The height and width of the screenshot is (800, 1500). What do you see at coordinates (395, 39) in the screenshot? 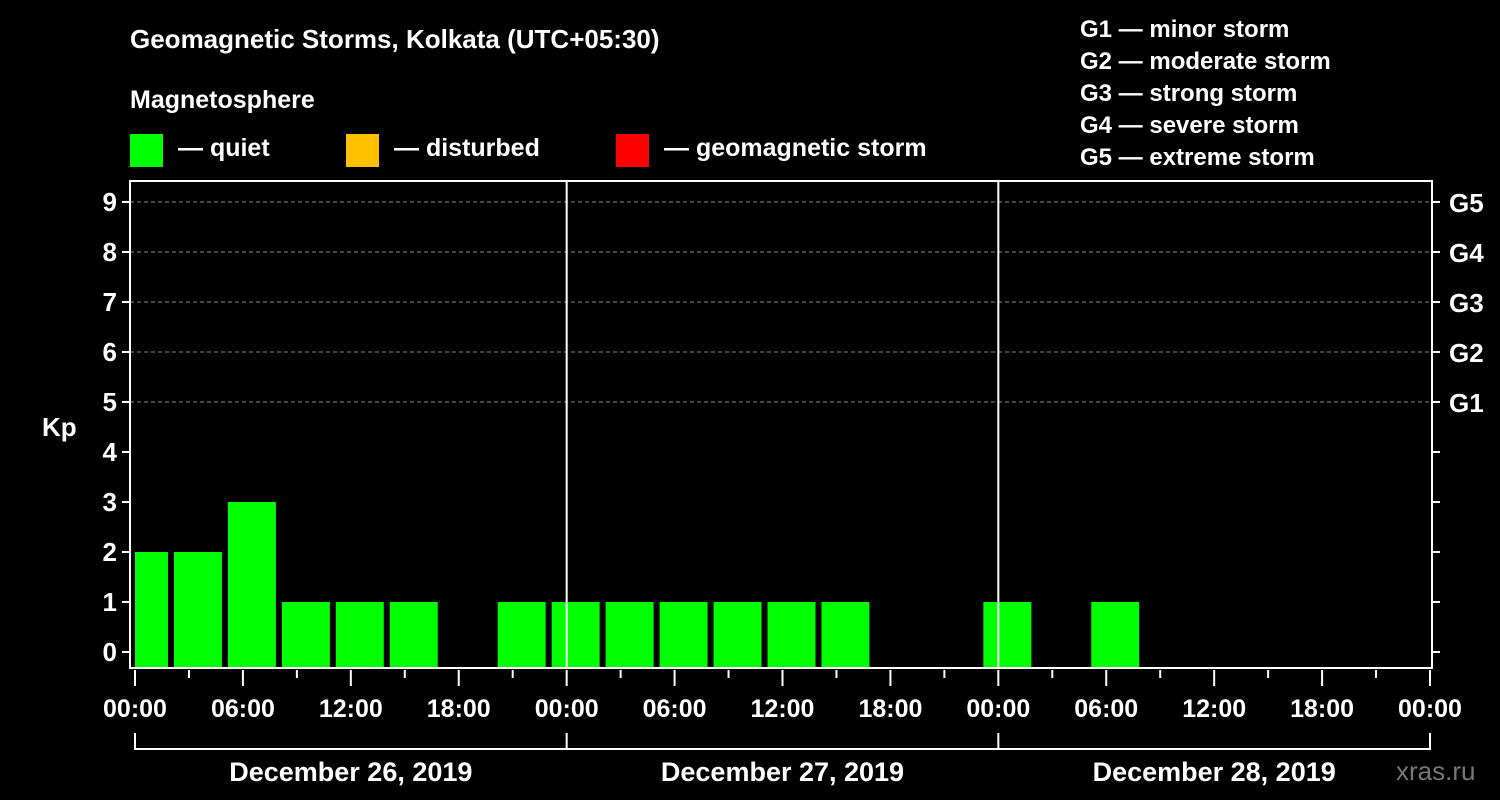
I see `chart-title: Geomagnetic Storms, Kolkata (UTC+05:30)` at bounding box center [395, 39].